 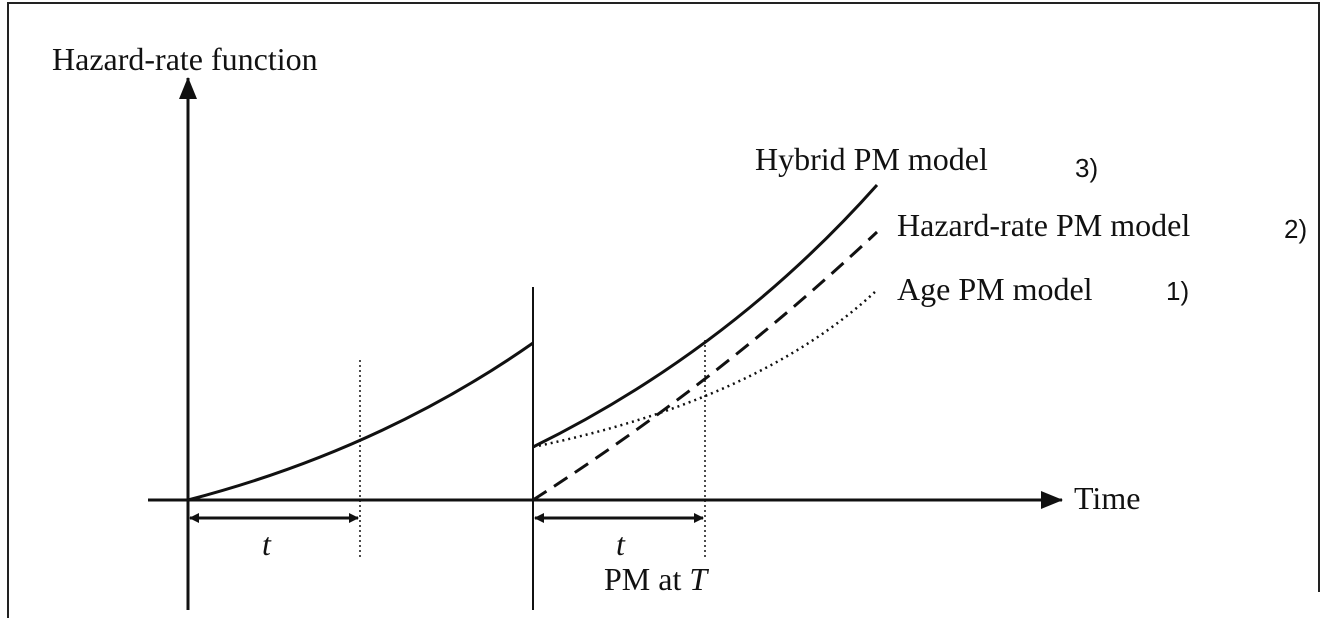 I want to click on curve-number: 1), so click(x=1177, y=291).